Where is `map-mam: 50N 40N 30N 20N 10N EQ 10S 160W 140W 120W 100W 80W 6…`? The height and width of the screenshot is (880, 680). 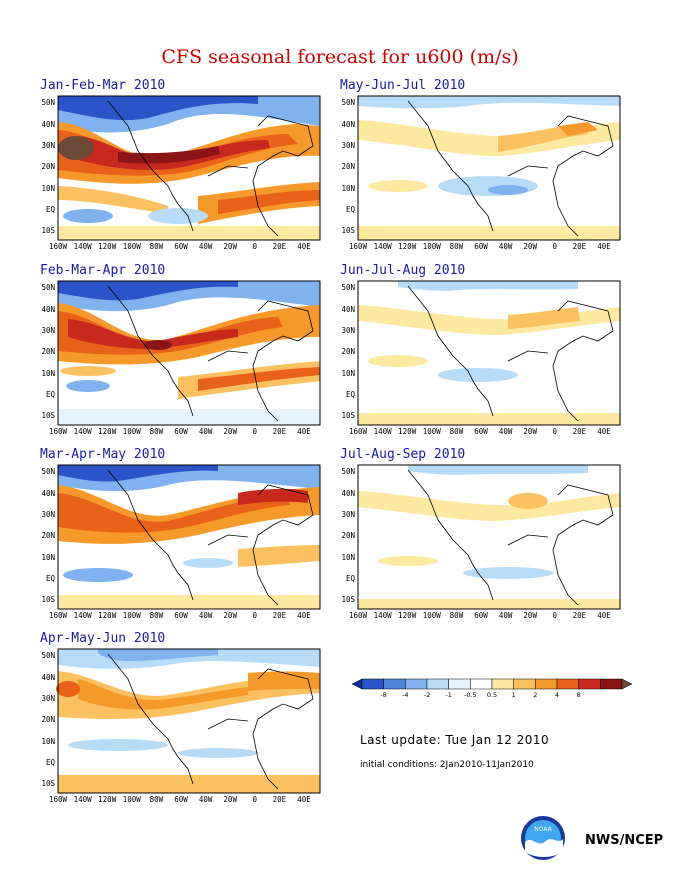
map-mam: 50N 40N 30N 20N 10N EQ 10S 160W 140W 120W 100W 80W 6… is located at coordinates (181, 542).